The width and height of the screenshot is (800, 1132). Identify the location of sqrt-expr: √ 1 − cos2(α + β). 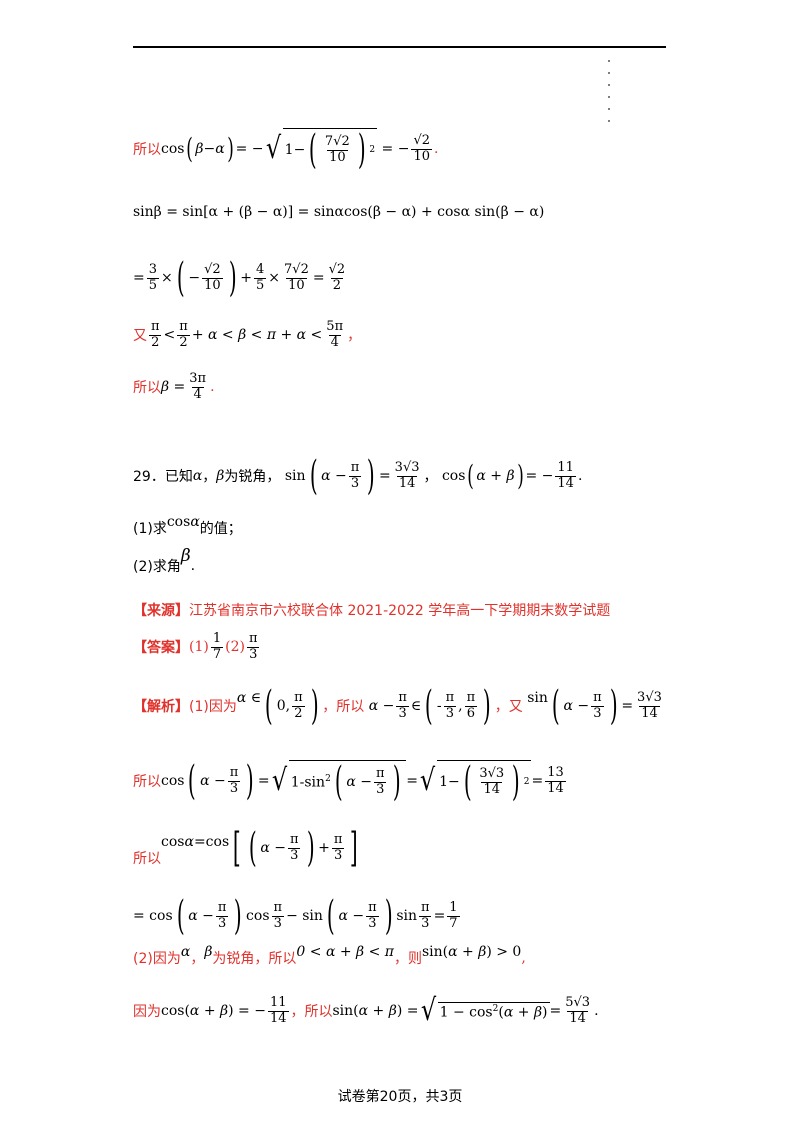
(484, 1011).